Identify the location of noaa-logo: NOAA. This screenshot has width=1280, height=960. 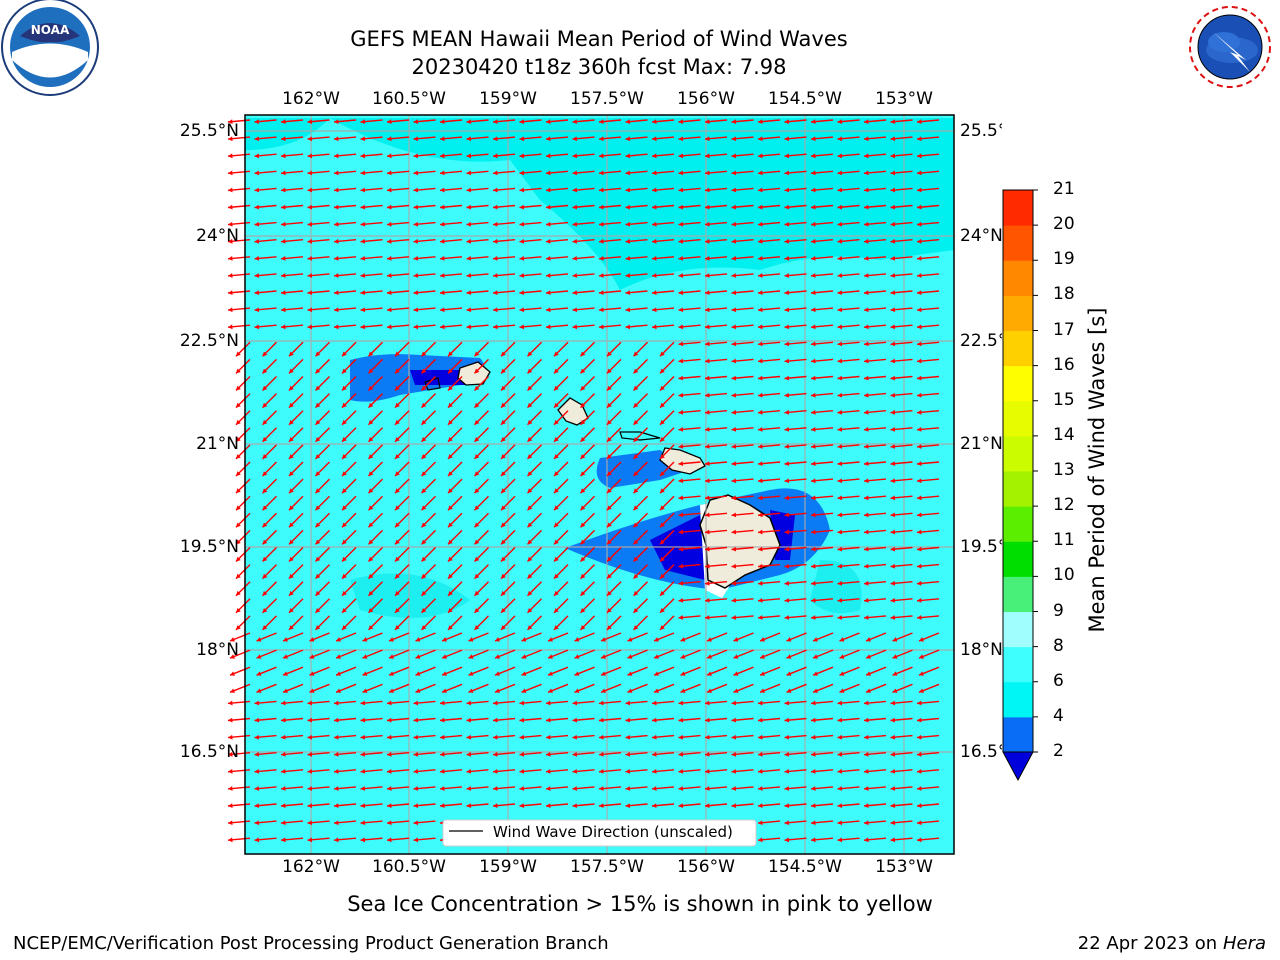
(50, 48).